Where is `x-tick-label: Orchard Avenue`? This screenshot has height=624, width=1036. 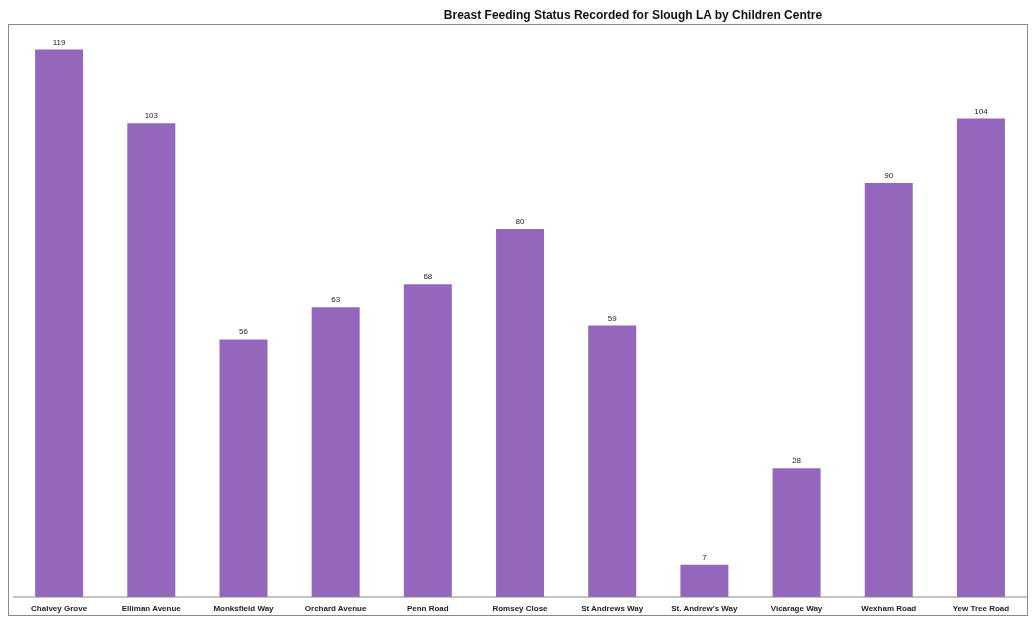
x-tick-label: Orchard Avenue is located at coordinates (336, 608).